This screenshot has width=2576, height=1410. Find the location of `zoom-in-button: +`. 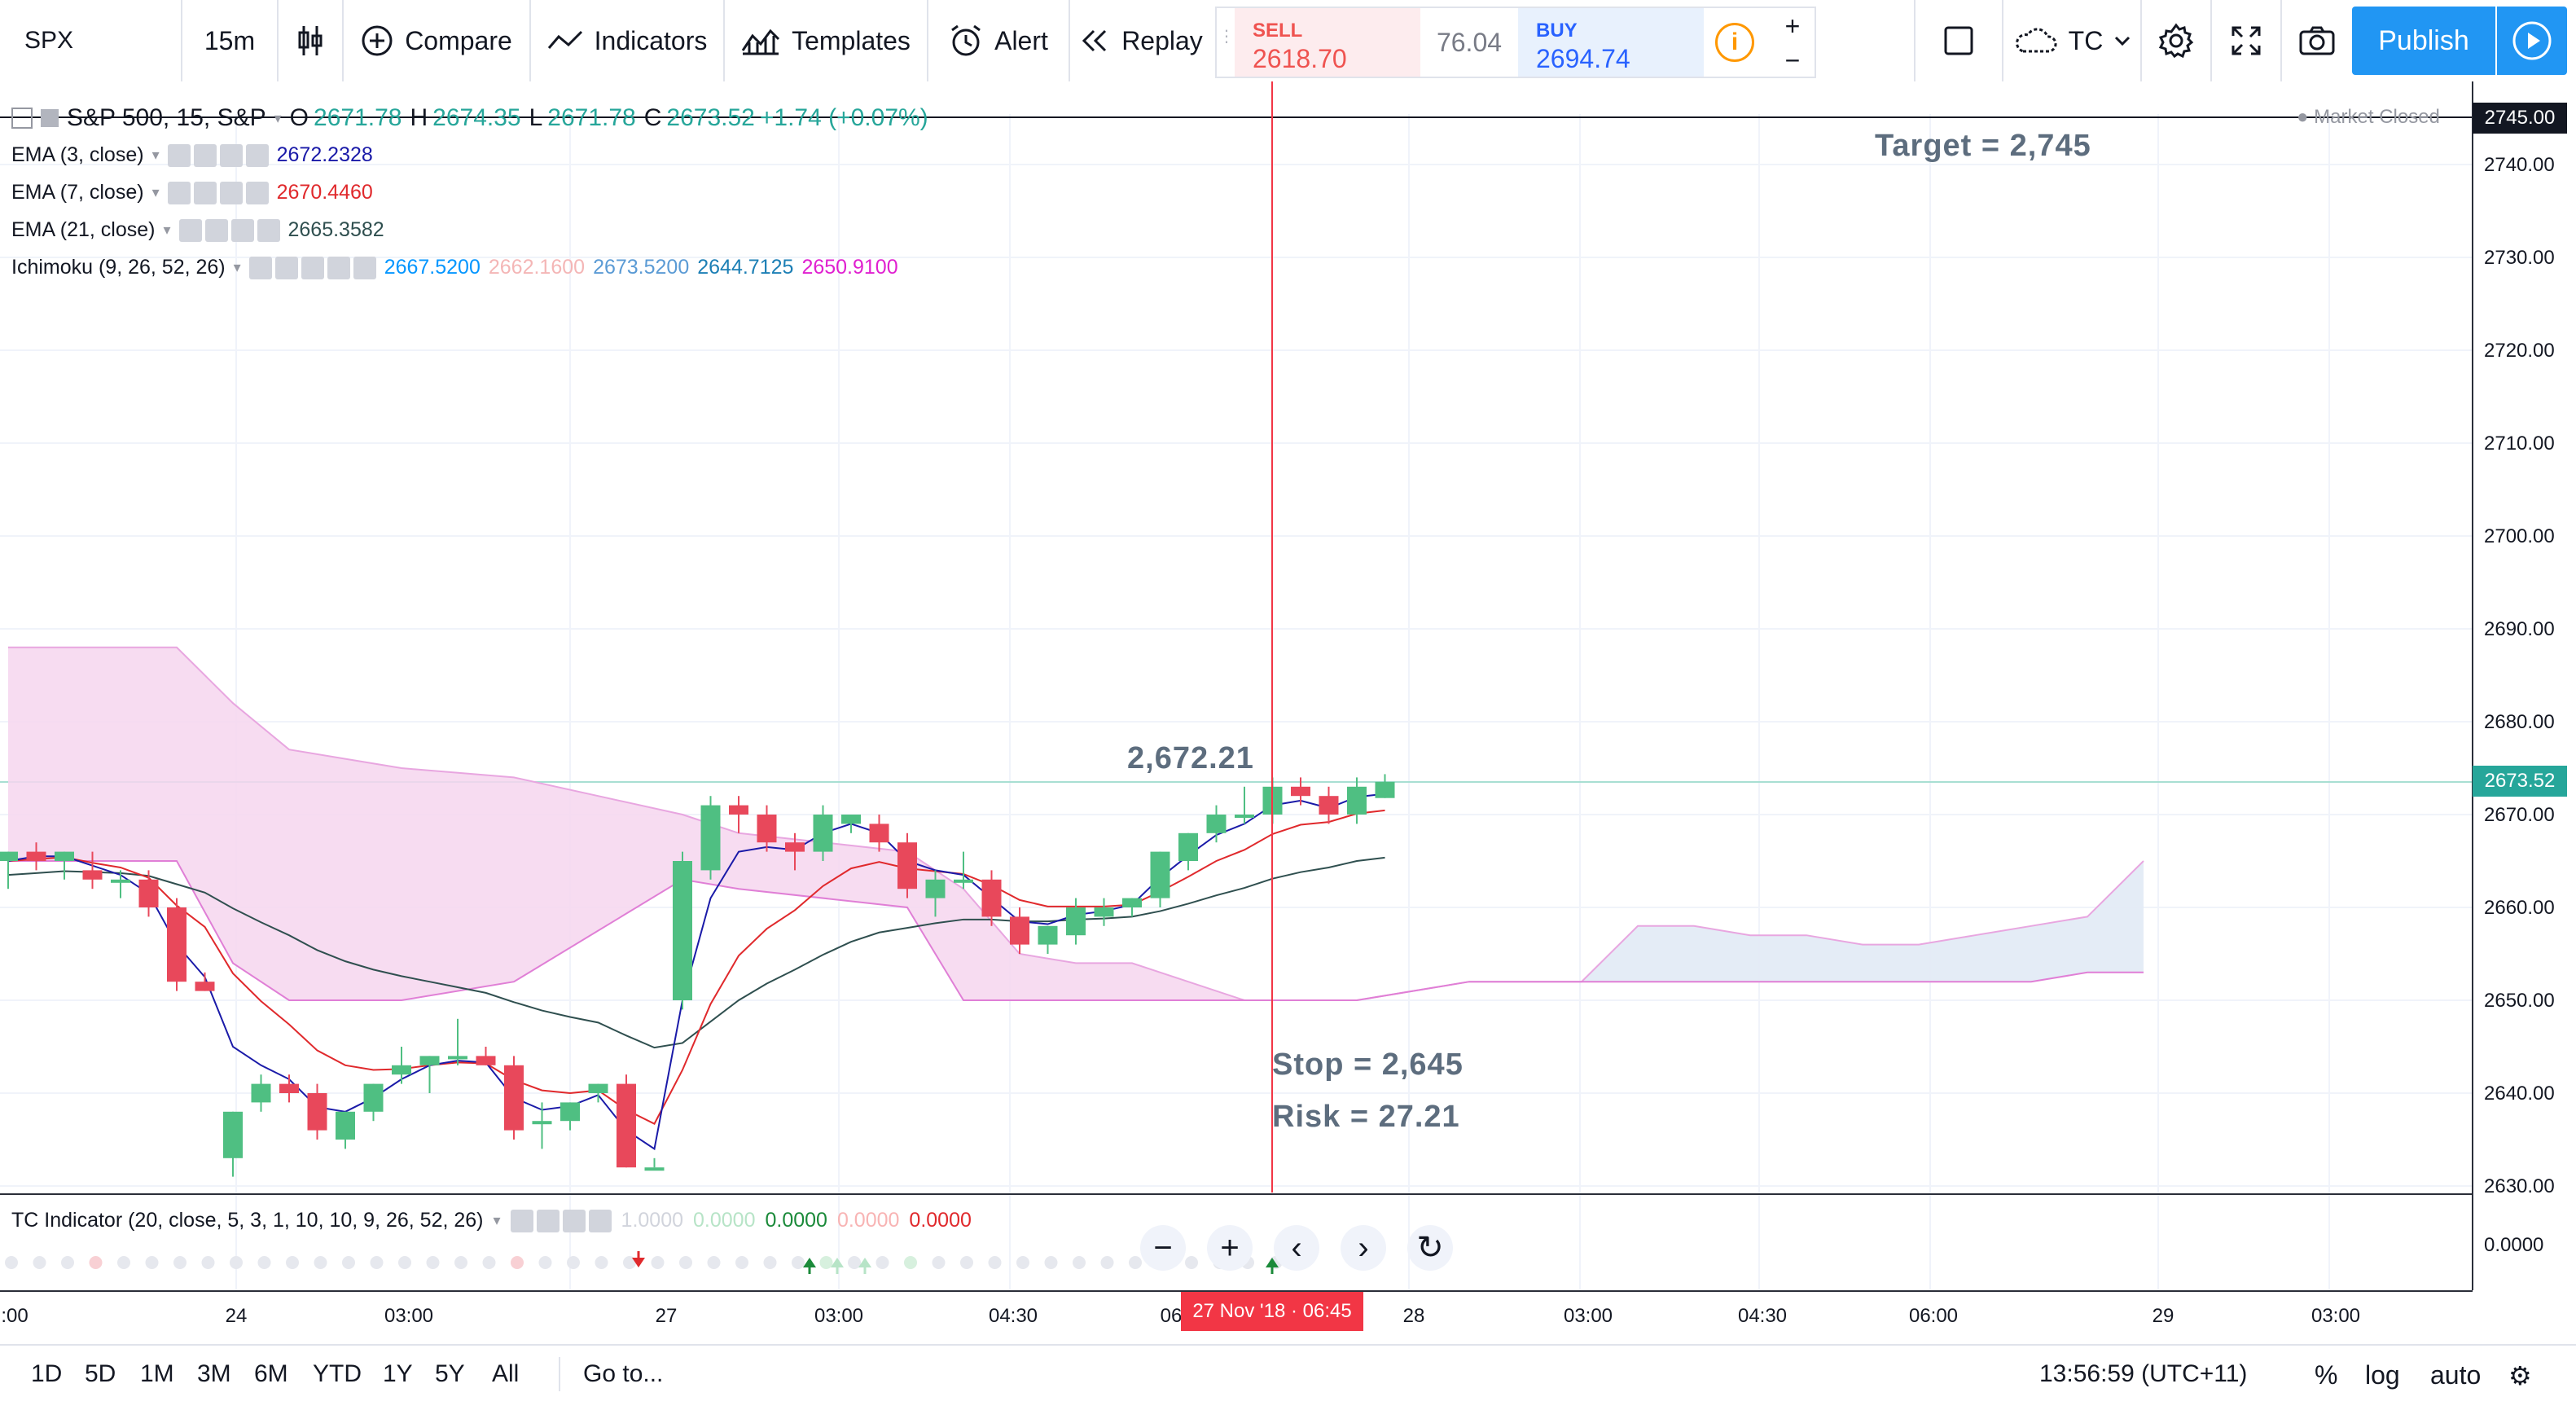

zoom-in-button: + is located at coordinates (1230, 1248).